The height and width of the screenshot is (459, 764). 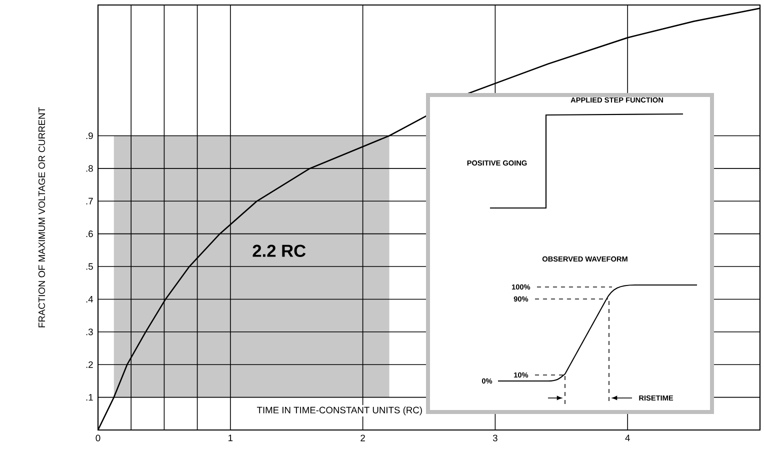 What do you see at coordinates (89, 234) in the screenshot?
I see `y-tick-label: .6` at bounding box center [89, 234].